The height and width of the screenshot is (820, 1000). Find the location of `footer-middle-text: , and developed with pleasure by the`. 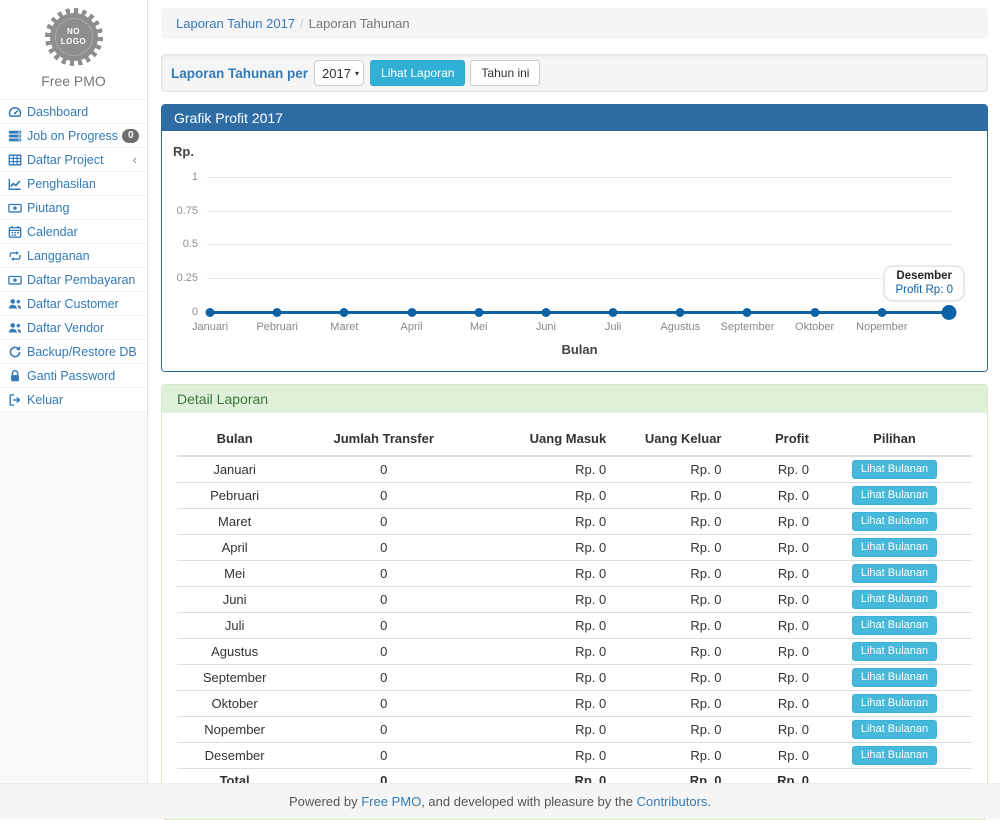

footer-middle-text: , and developed with pleasure by the is located at coordinates (527, 801).